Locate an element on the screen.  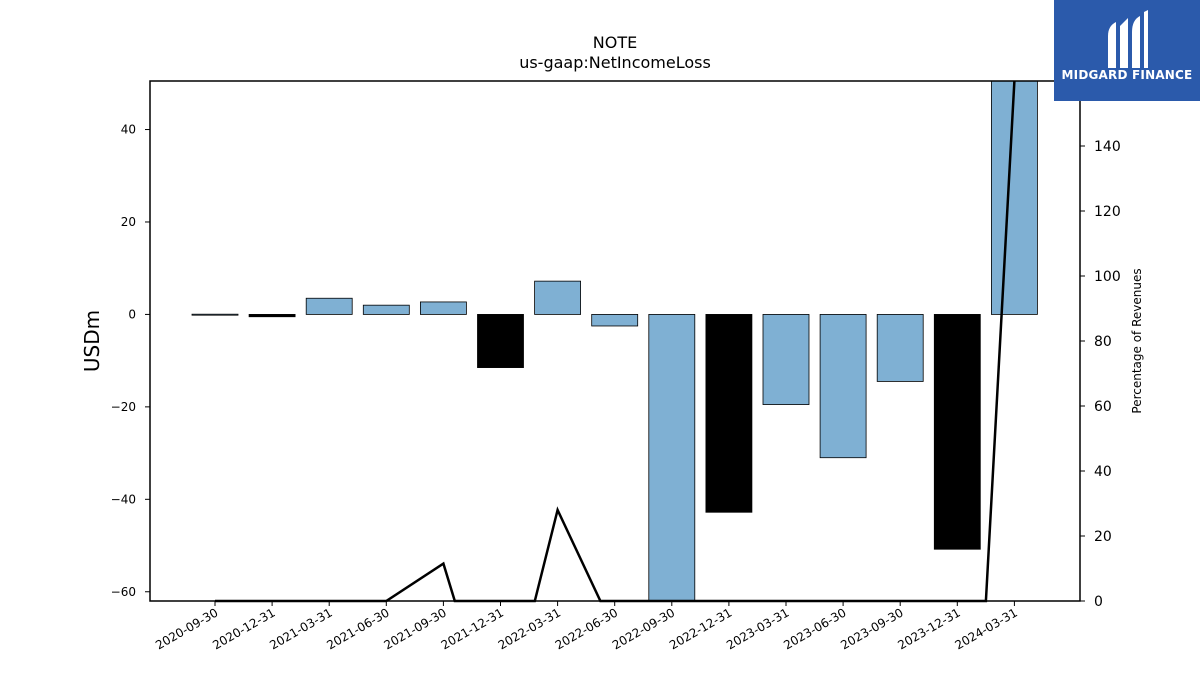
y-axis-right: 0 20 40 60 80 100 120 140 is located at coordinates (1100, 374).